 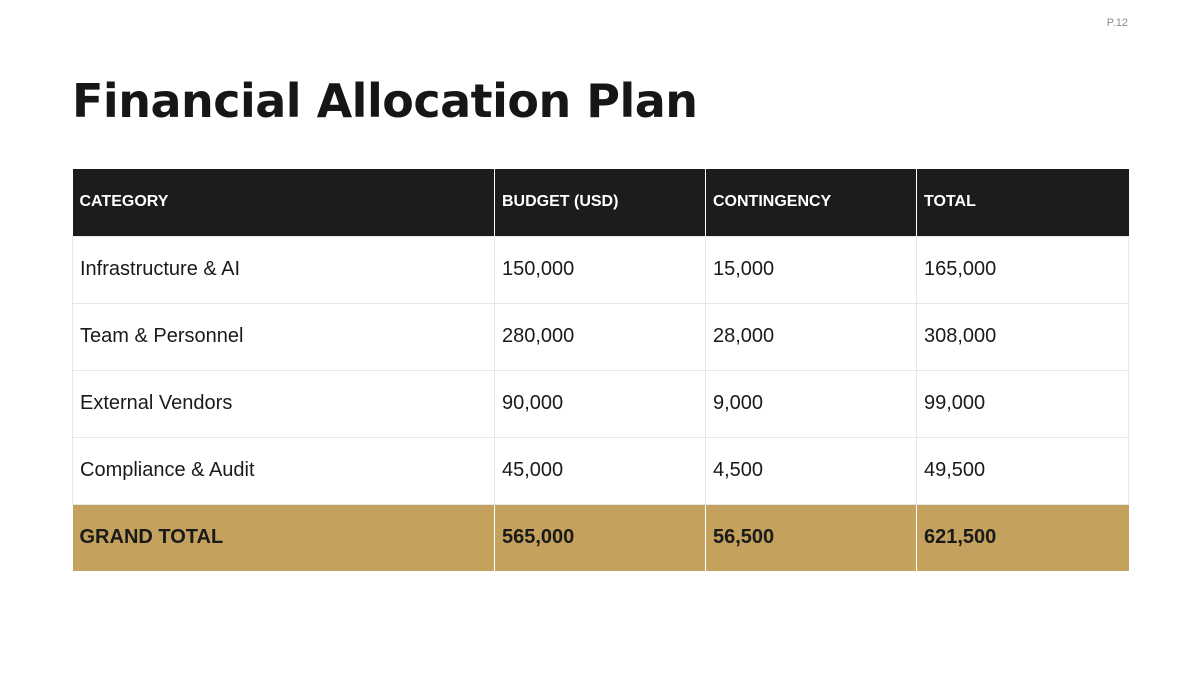 I want to click on category-cell: Compliance & Audit, so click(x=283, y=470).